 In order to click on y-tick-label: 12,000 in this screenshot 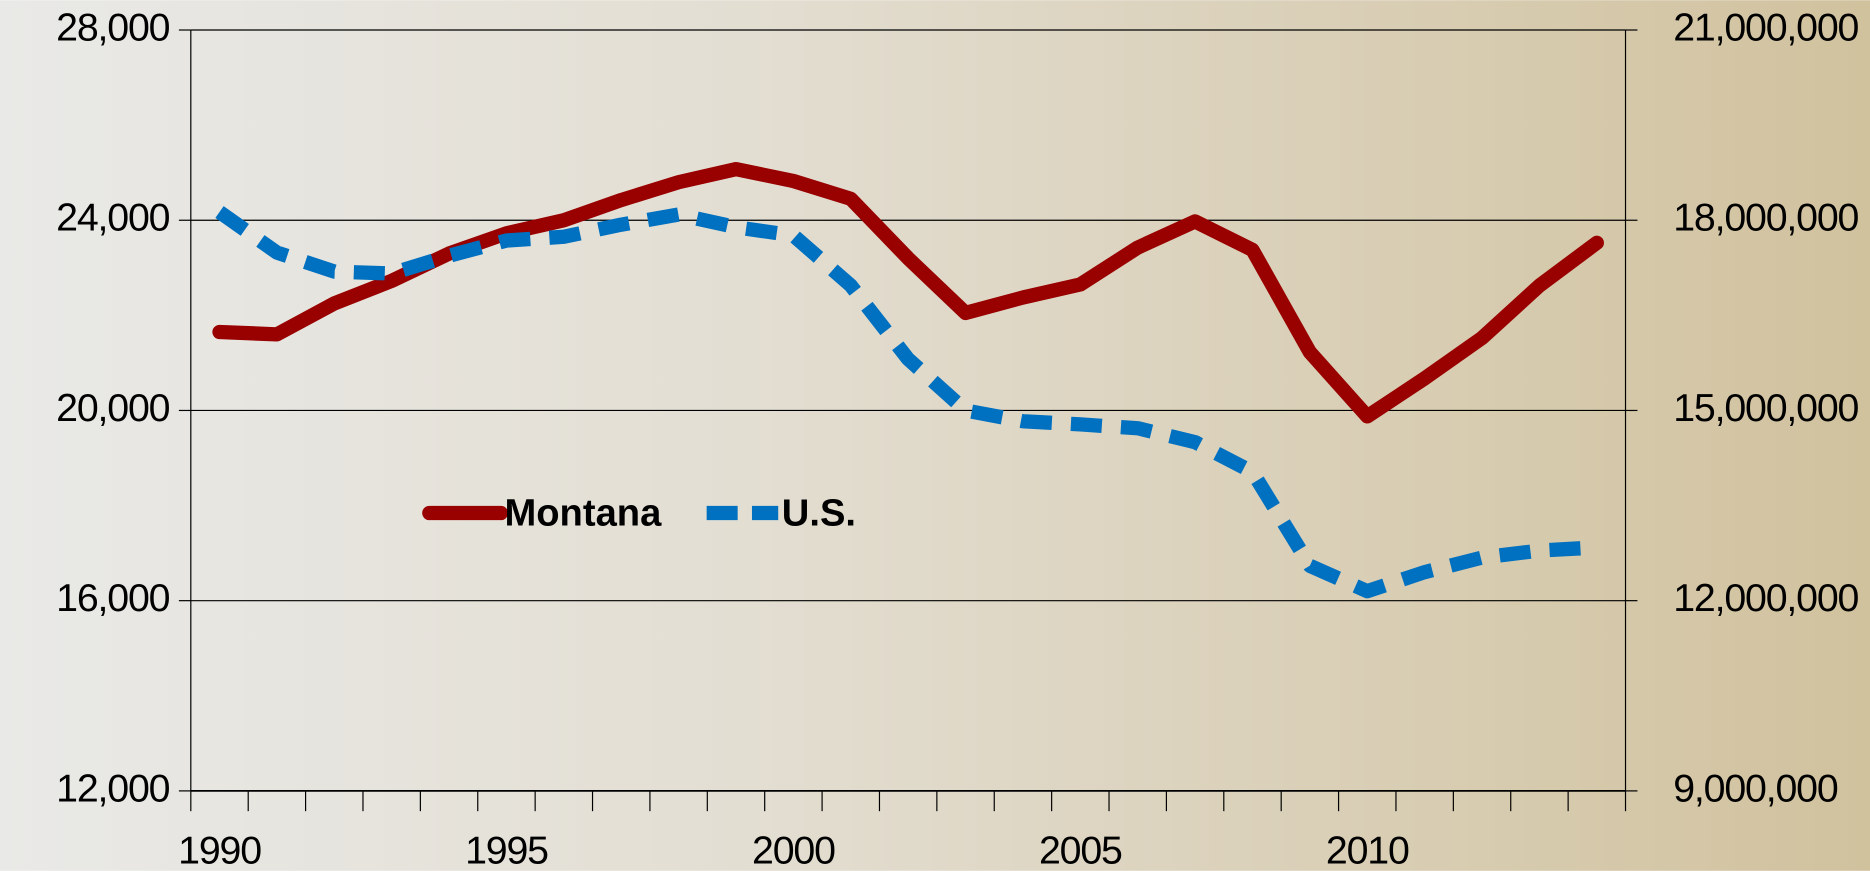, I will do `click(112, 788)`.